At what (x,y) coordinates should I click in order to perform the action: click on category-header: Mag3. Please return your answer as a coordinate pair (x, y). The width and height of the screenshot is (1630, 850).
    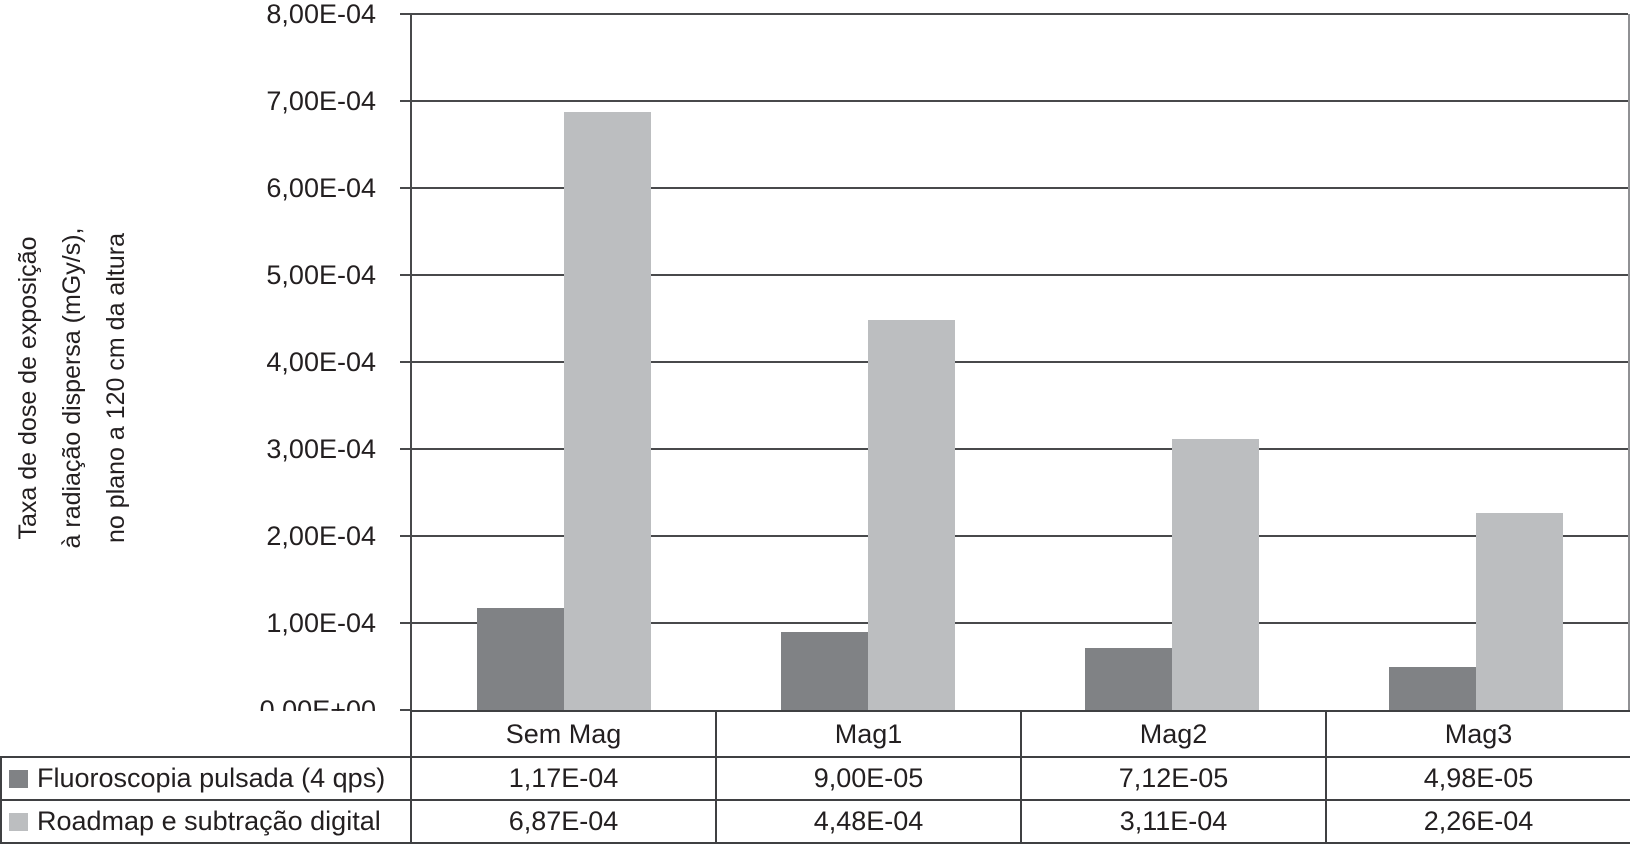
    Looking at the image, I should click on (1477, 734).